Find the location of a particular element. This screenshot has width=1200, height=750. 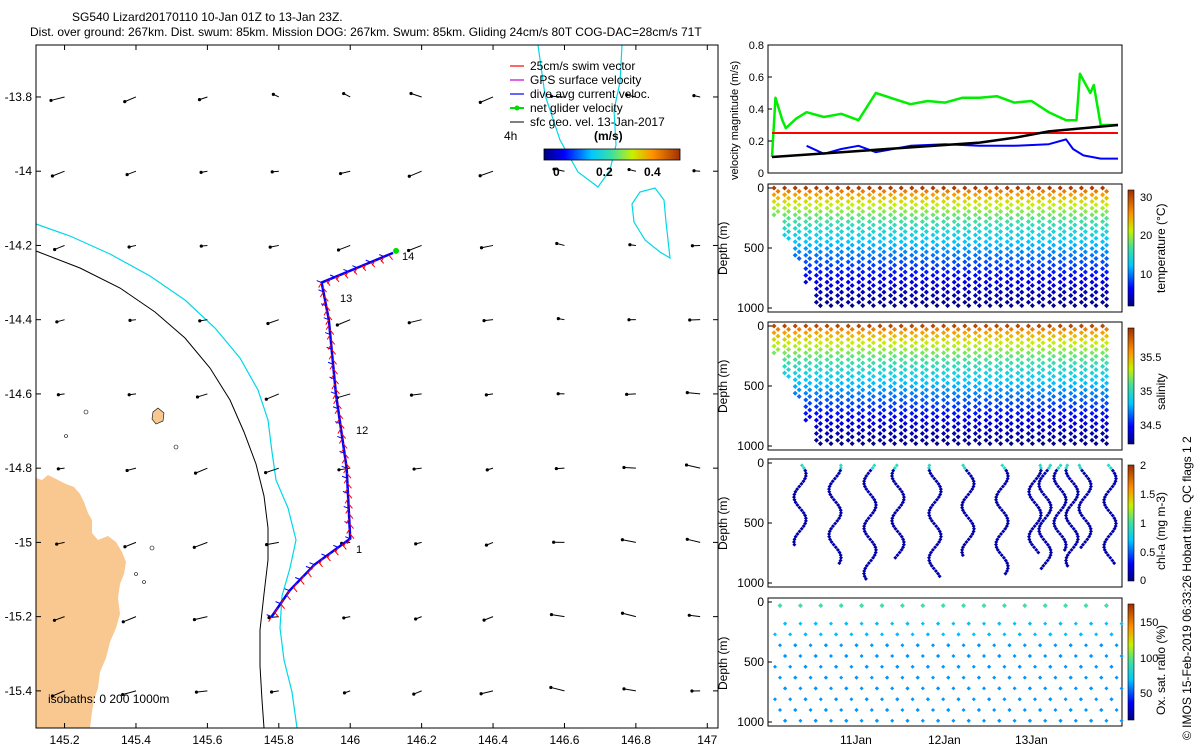

day-label-12: 12 is located at coordinates (362, 431).